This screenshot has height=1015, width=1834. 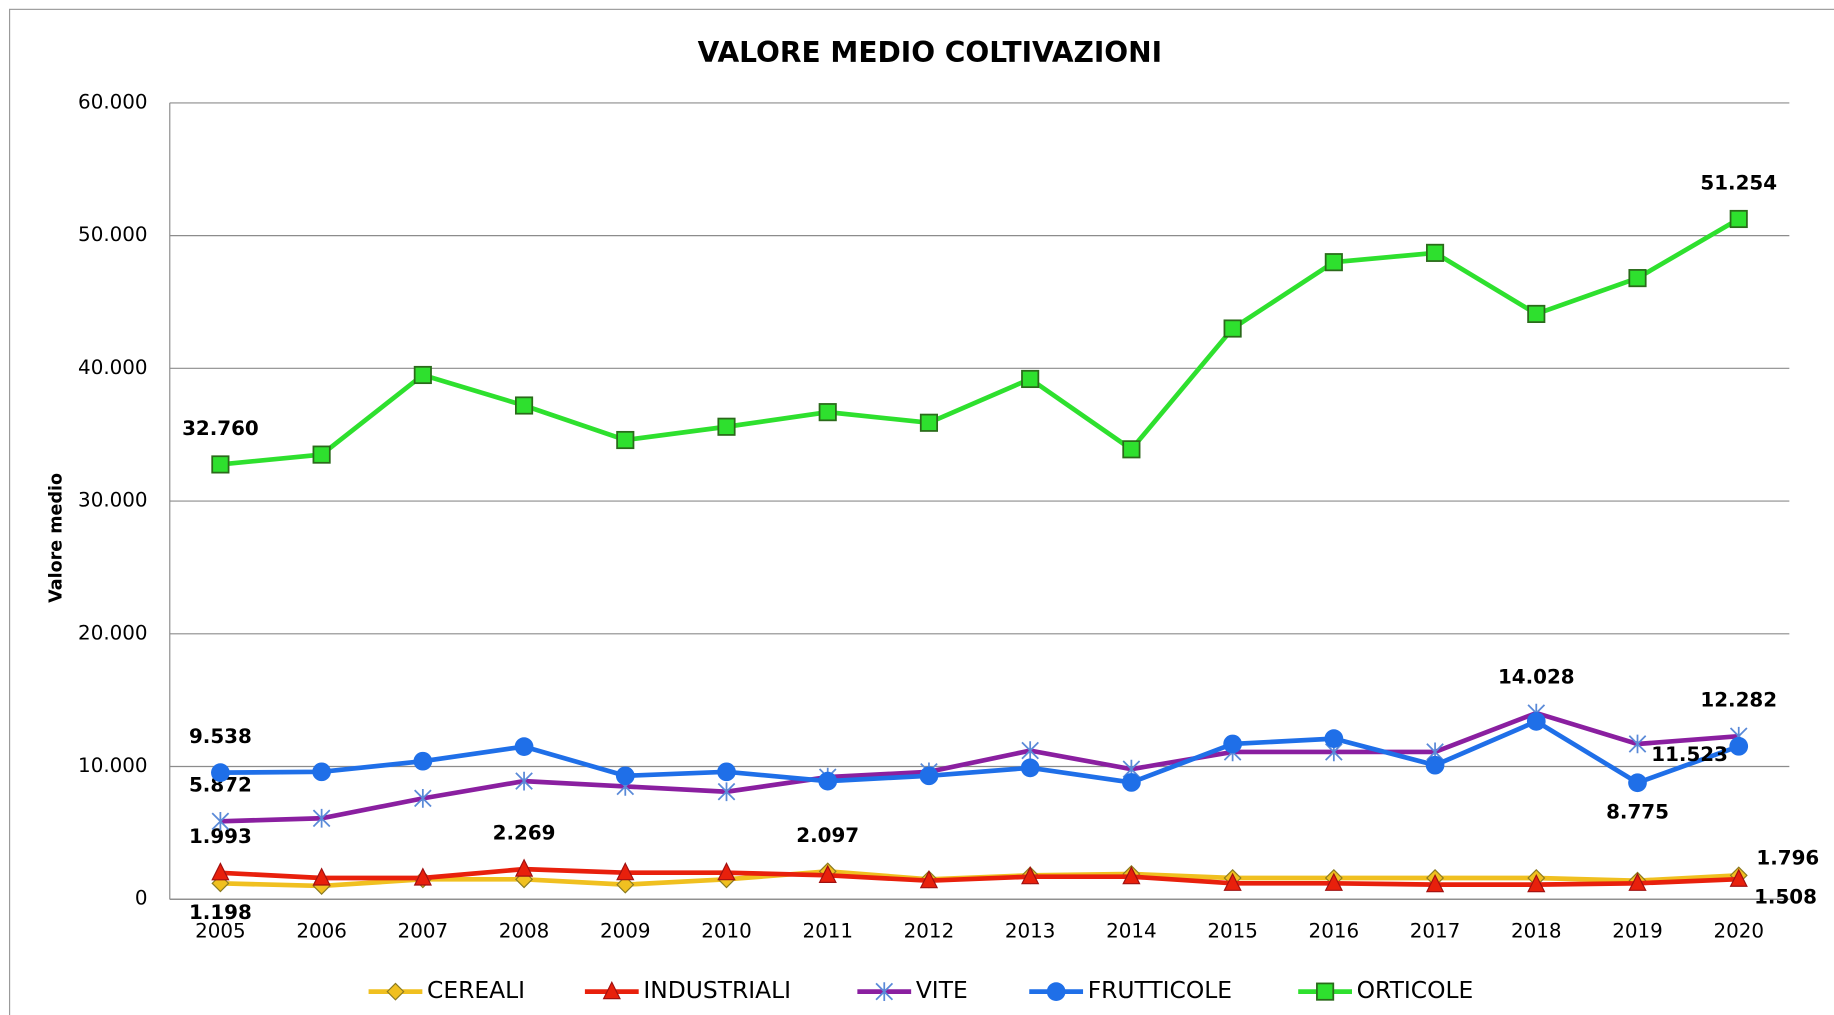 I want to click on data-label: 1.993, so click(x=220, y=836).